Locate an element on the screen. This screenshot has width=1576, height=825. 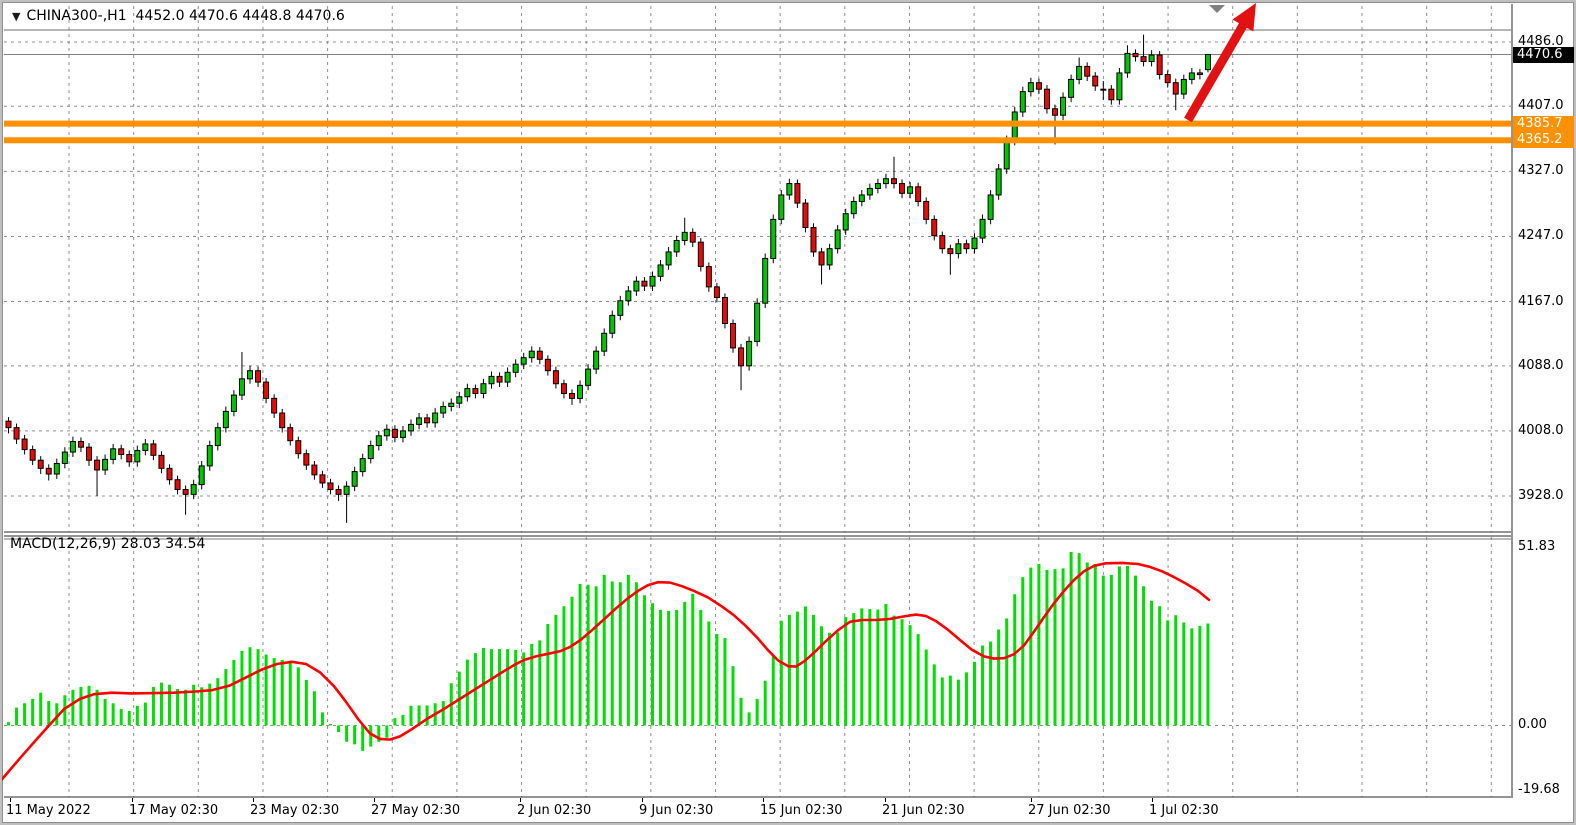
price-axis-label: 4008.0 is located at coordinates (1541, 430).